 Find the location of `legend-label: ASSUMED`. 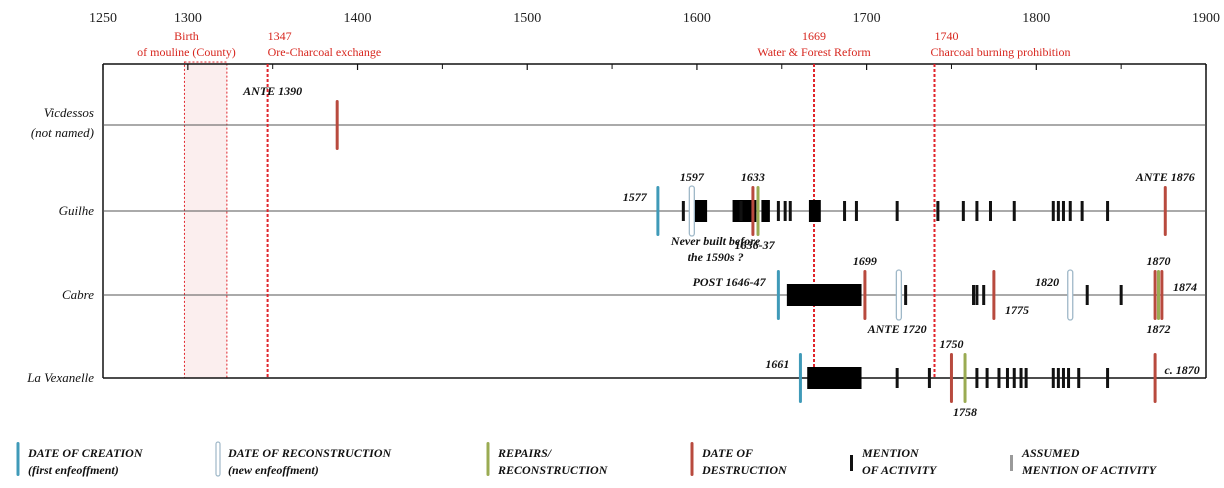

legend-label: ASSUMED is located at coordinates (1050, 453).